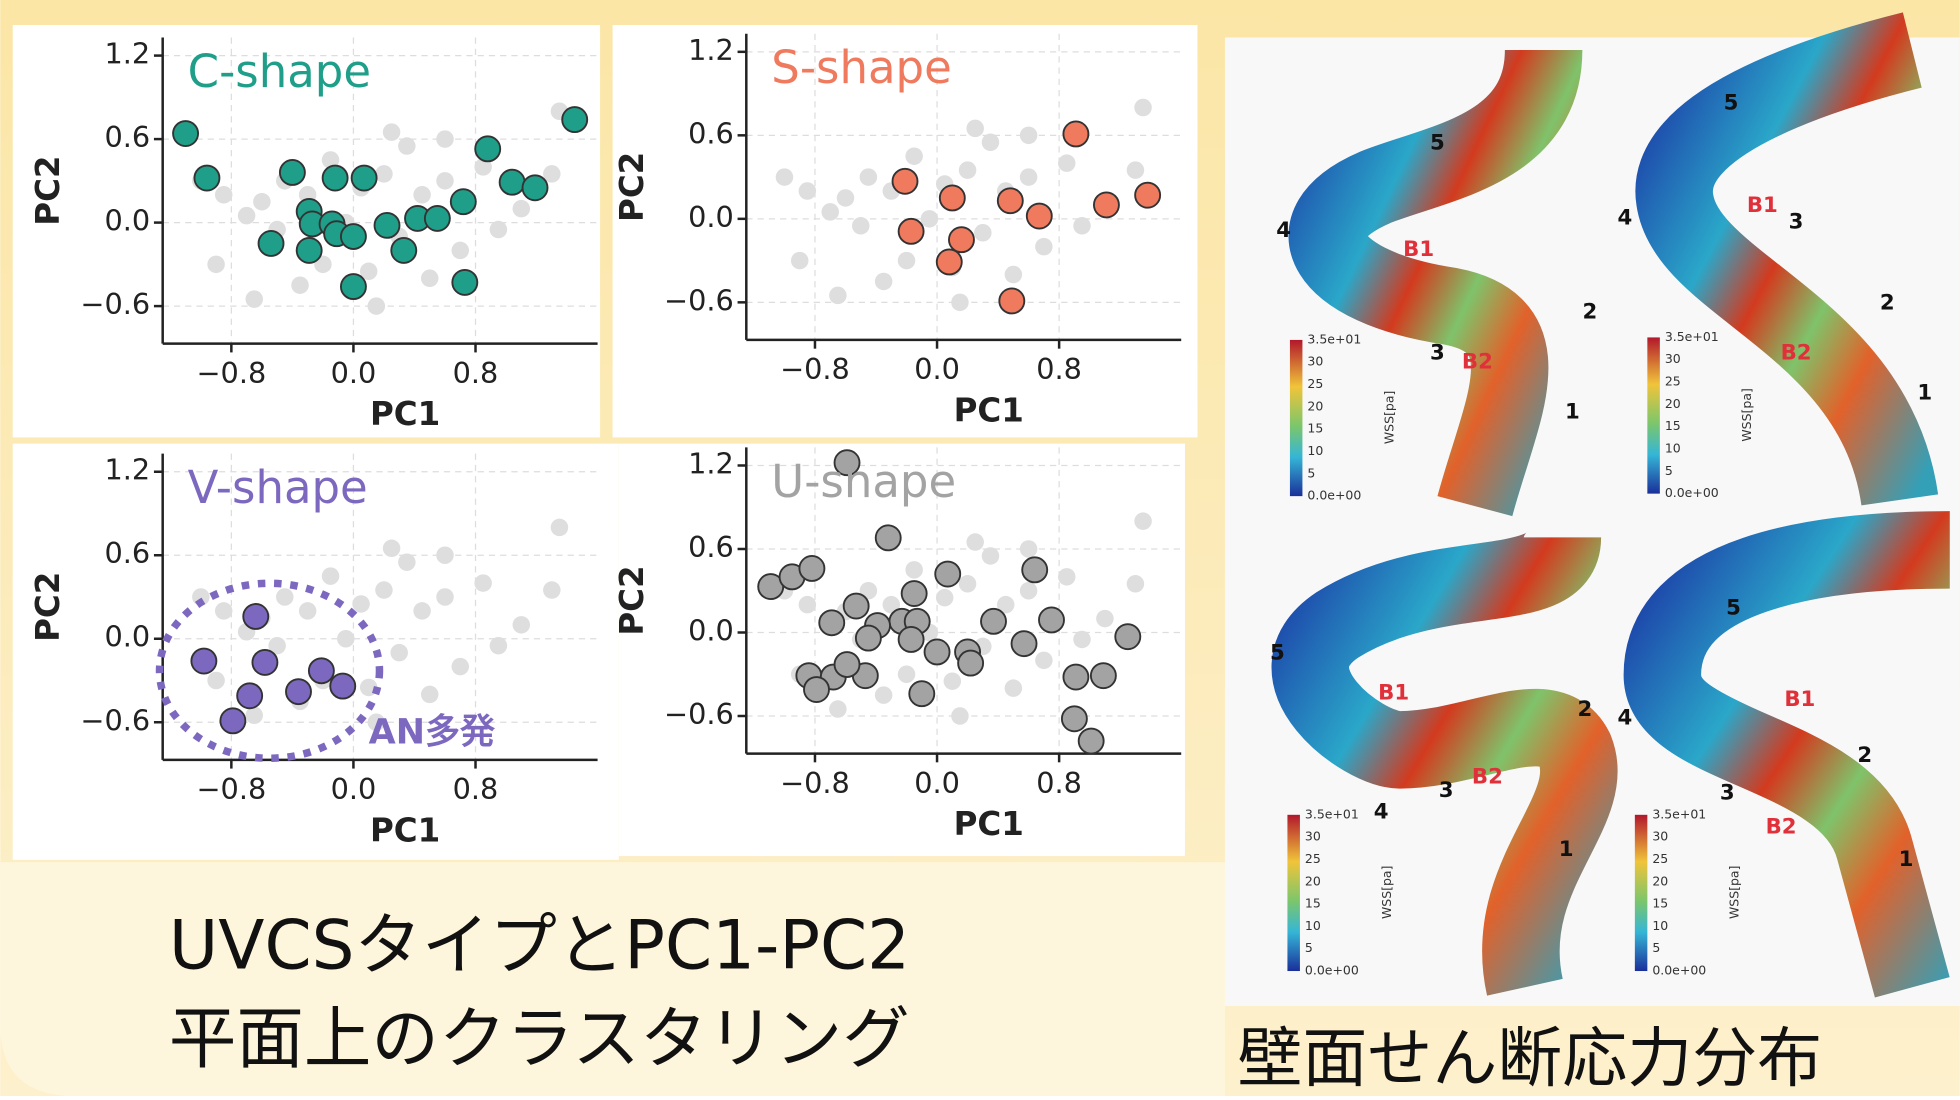 The width and height of the screenshot is (1960, 1100). Describe the element at coordinates (1673, 403) in the screenshot. I see `colorbar-tick: 20` at that location.